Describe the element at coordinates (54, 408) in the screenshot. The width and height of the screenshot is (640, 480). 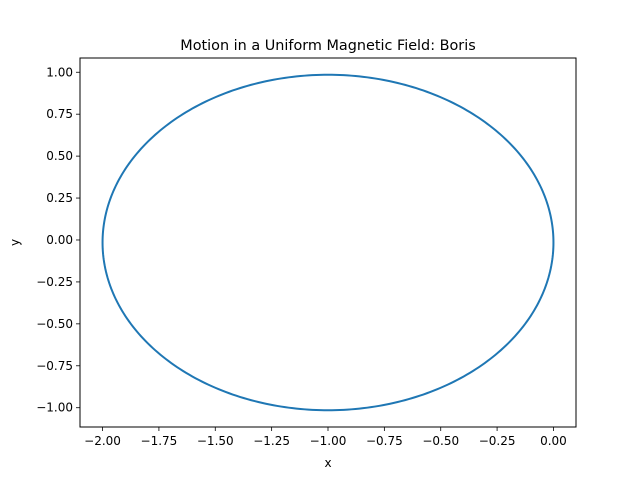
I see `y-tick-label: −1.00` at that location.